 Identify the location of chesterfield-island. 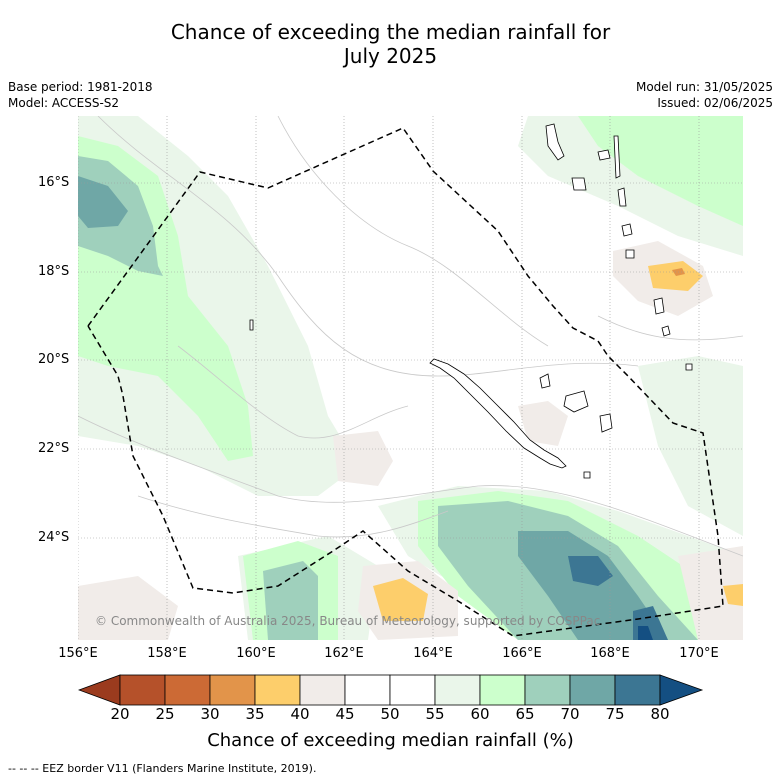
(251, 325).